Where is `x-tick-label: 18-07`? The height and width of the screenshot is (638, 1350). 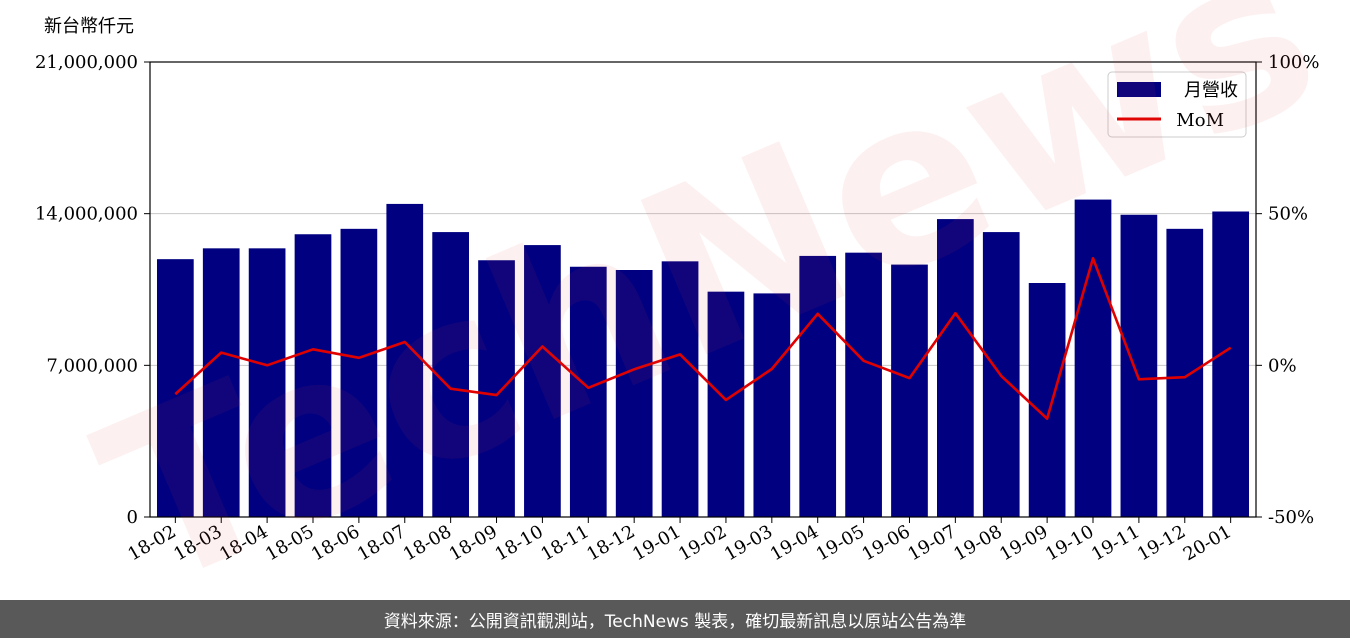 x-tick-label: 18-07 is located at coordinates (381, 543).